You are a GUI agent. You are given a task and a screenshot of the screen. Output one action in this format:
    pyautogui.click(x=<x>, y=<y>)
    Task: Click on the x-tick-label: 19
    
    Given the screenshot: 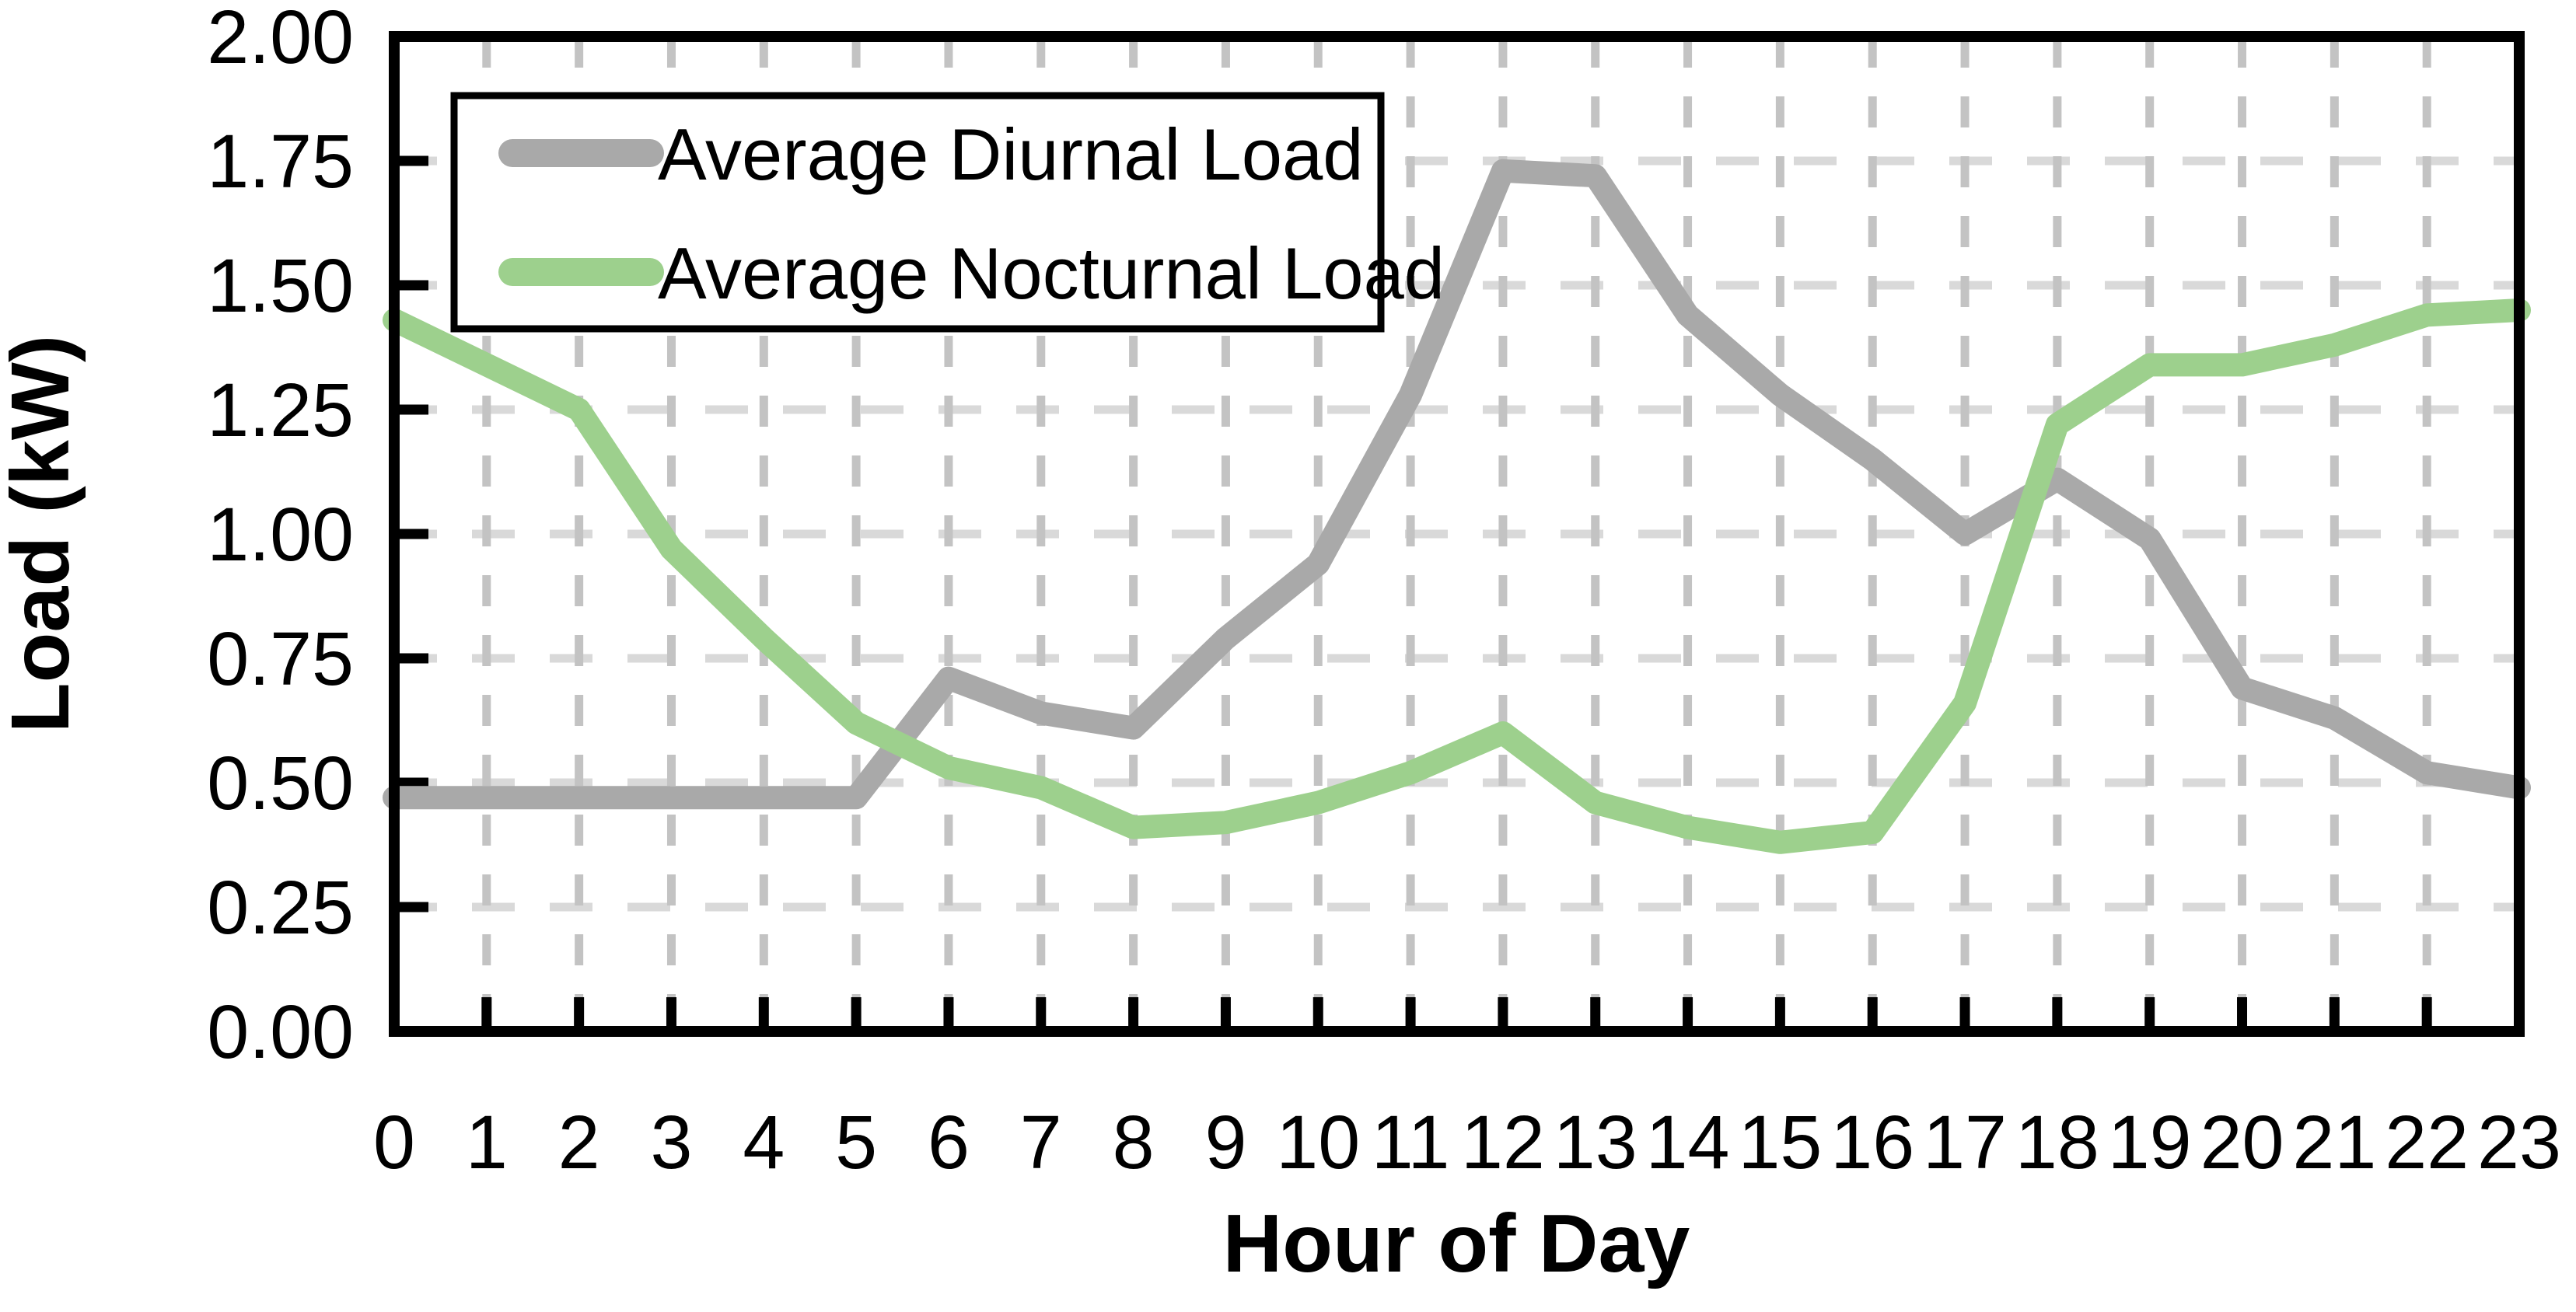 What is the action you would take?
    pyautogui.click(x=2150, y=1142)
    